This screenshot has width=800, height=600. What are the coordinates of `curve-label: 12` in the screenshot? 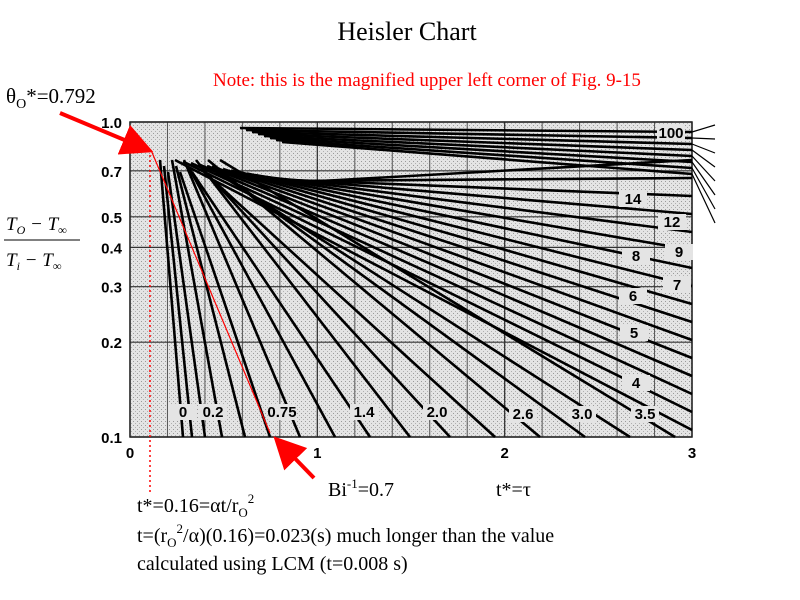 It's located at (672, 222).